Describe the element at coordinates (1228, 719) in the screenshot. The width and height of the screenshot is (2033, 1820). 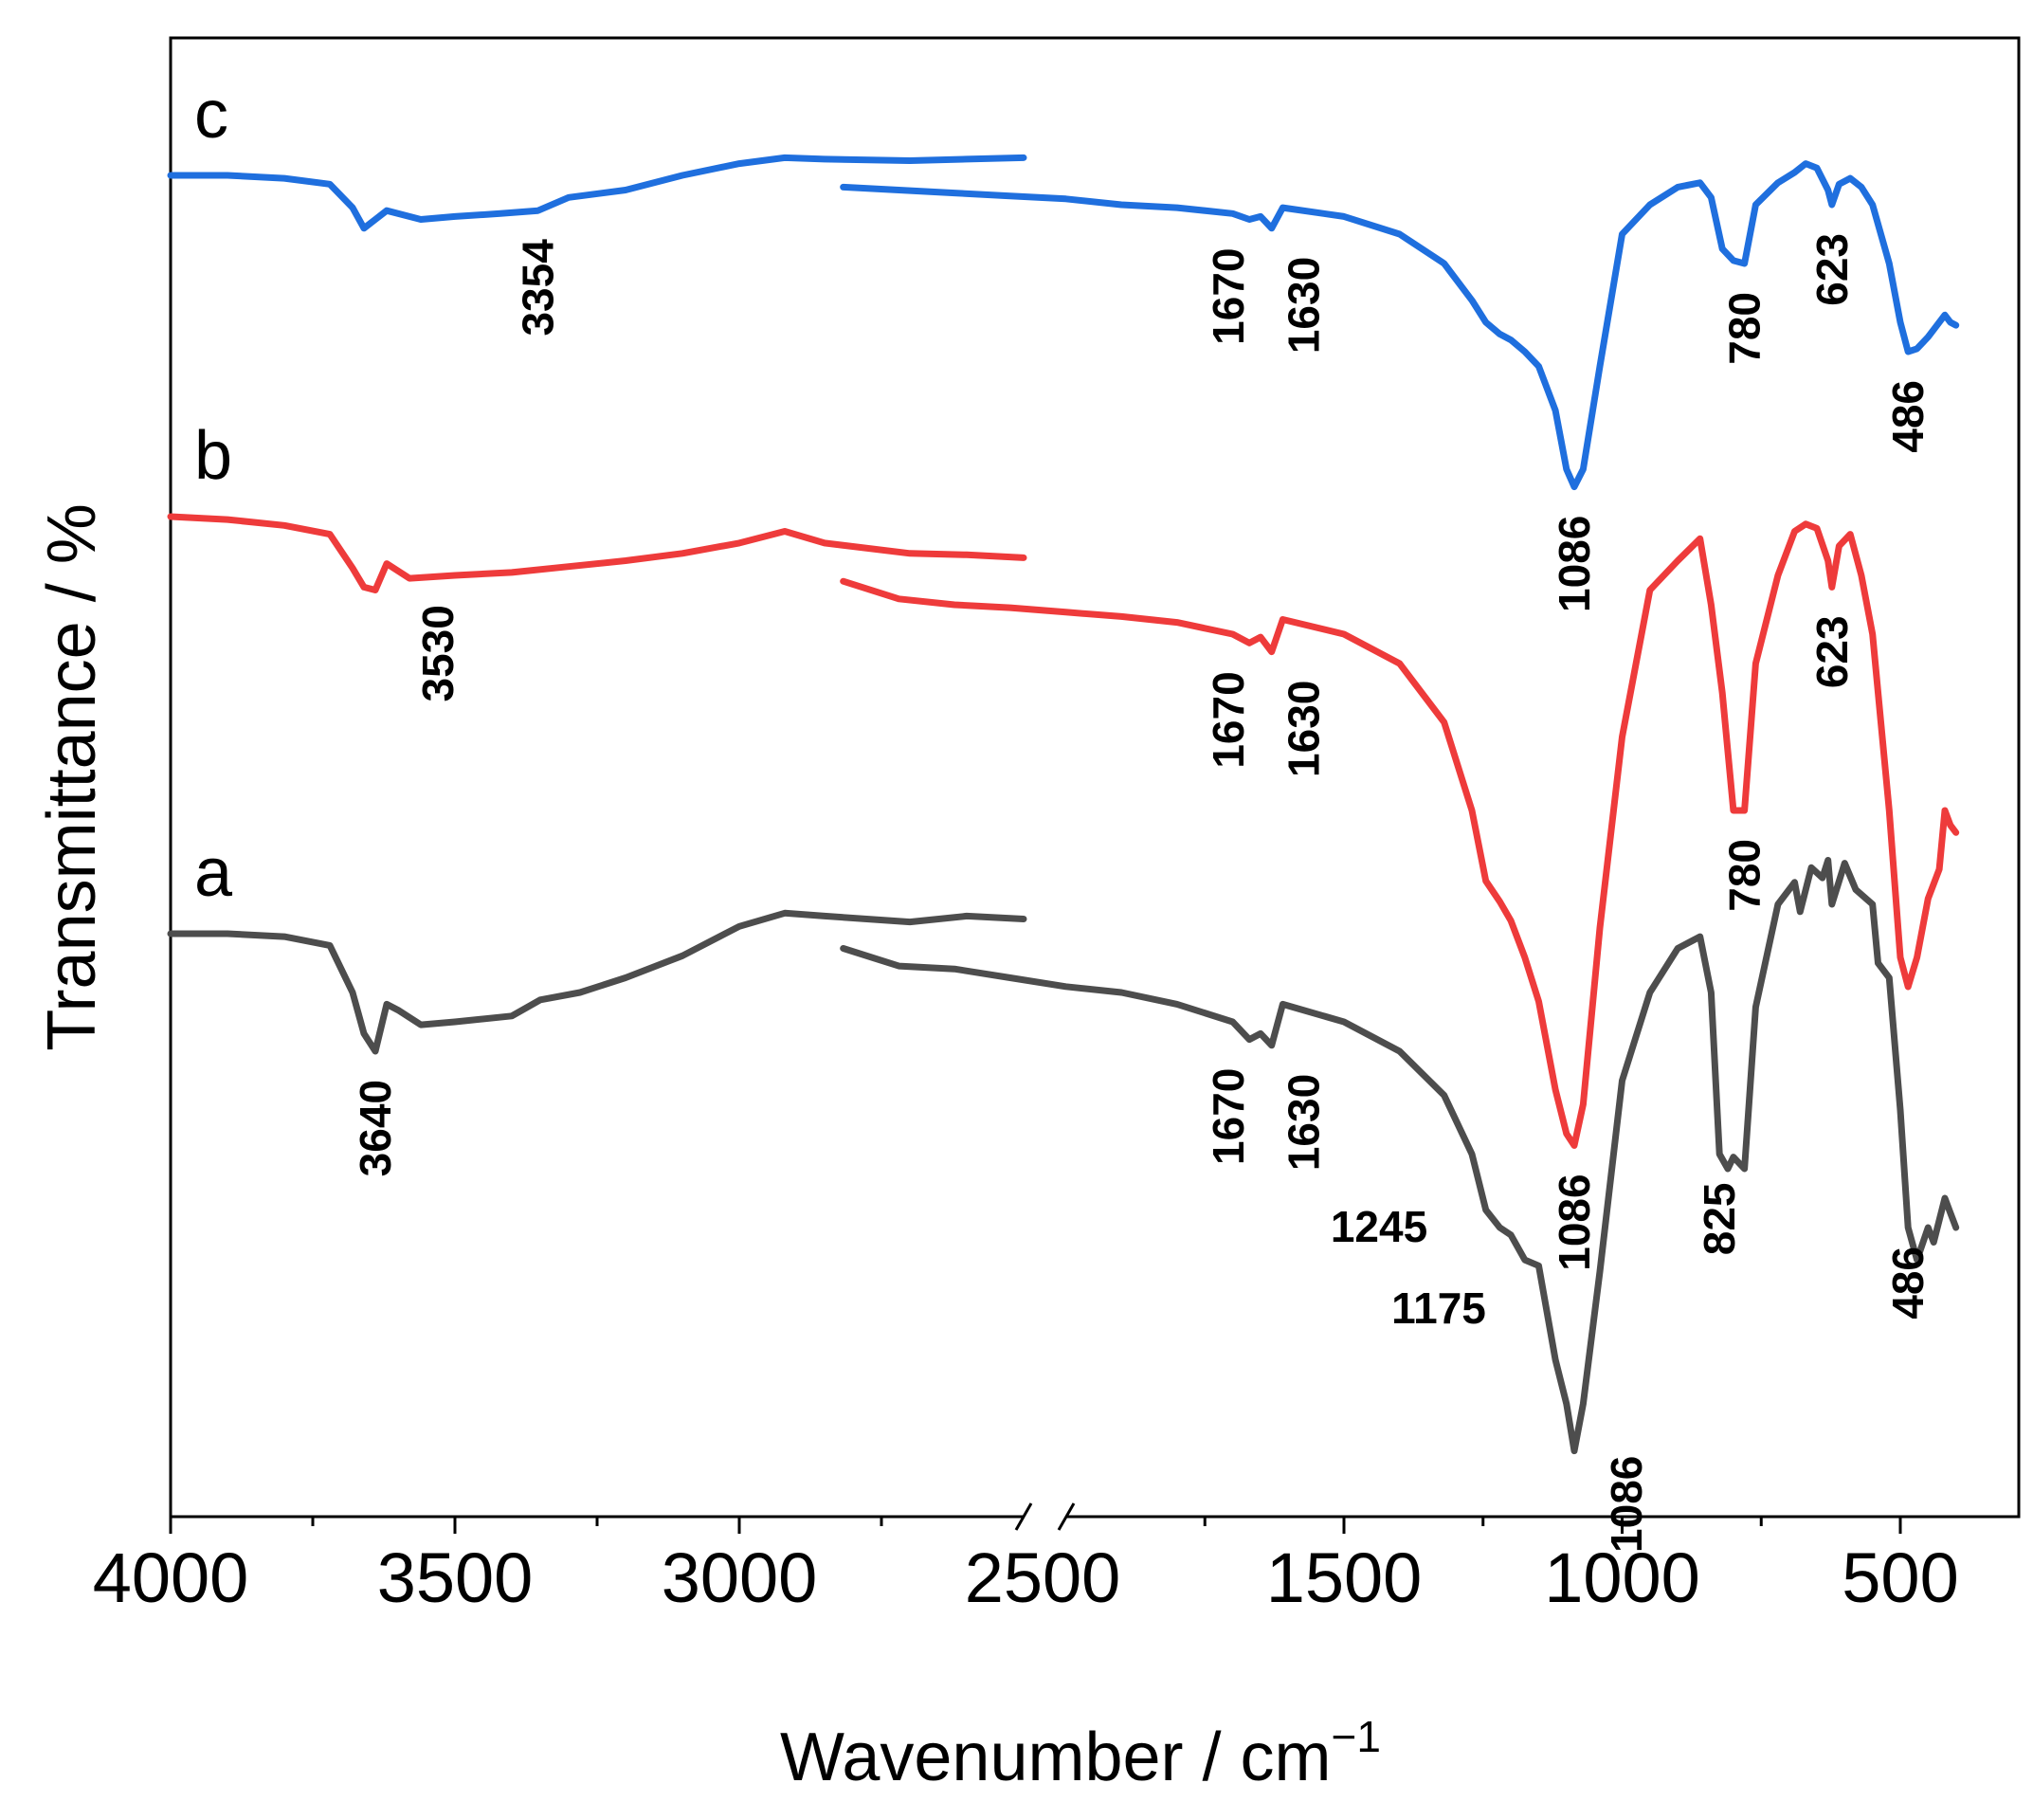
I see `peak-label-b-1670: 1670` at that location.